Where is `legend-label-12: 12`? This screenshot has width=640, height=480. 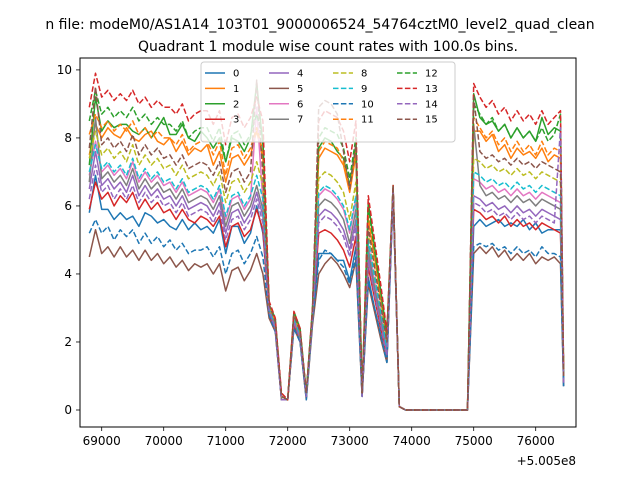
legend-label-12: 12 is located at coordinates (431, 74).